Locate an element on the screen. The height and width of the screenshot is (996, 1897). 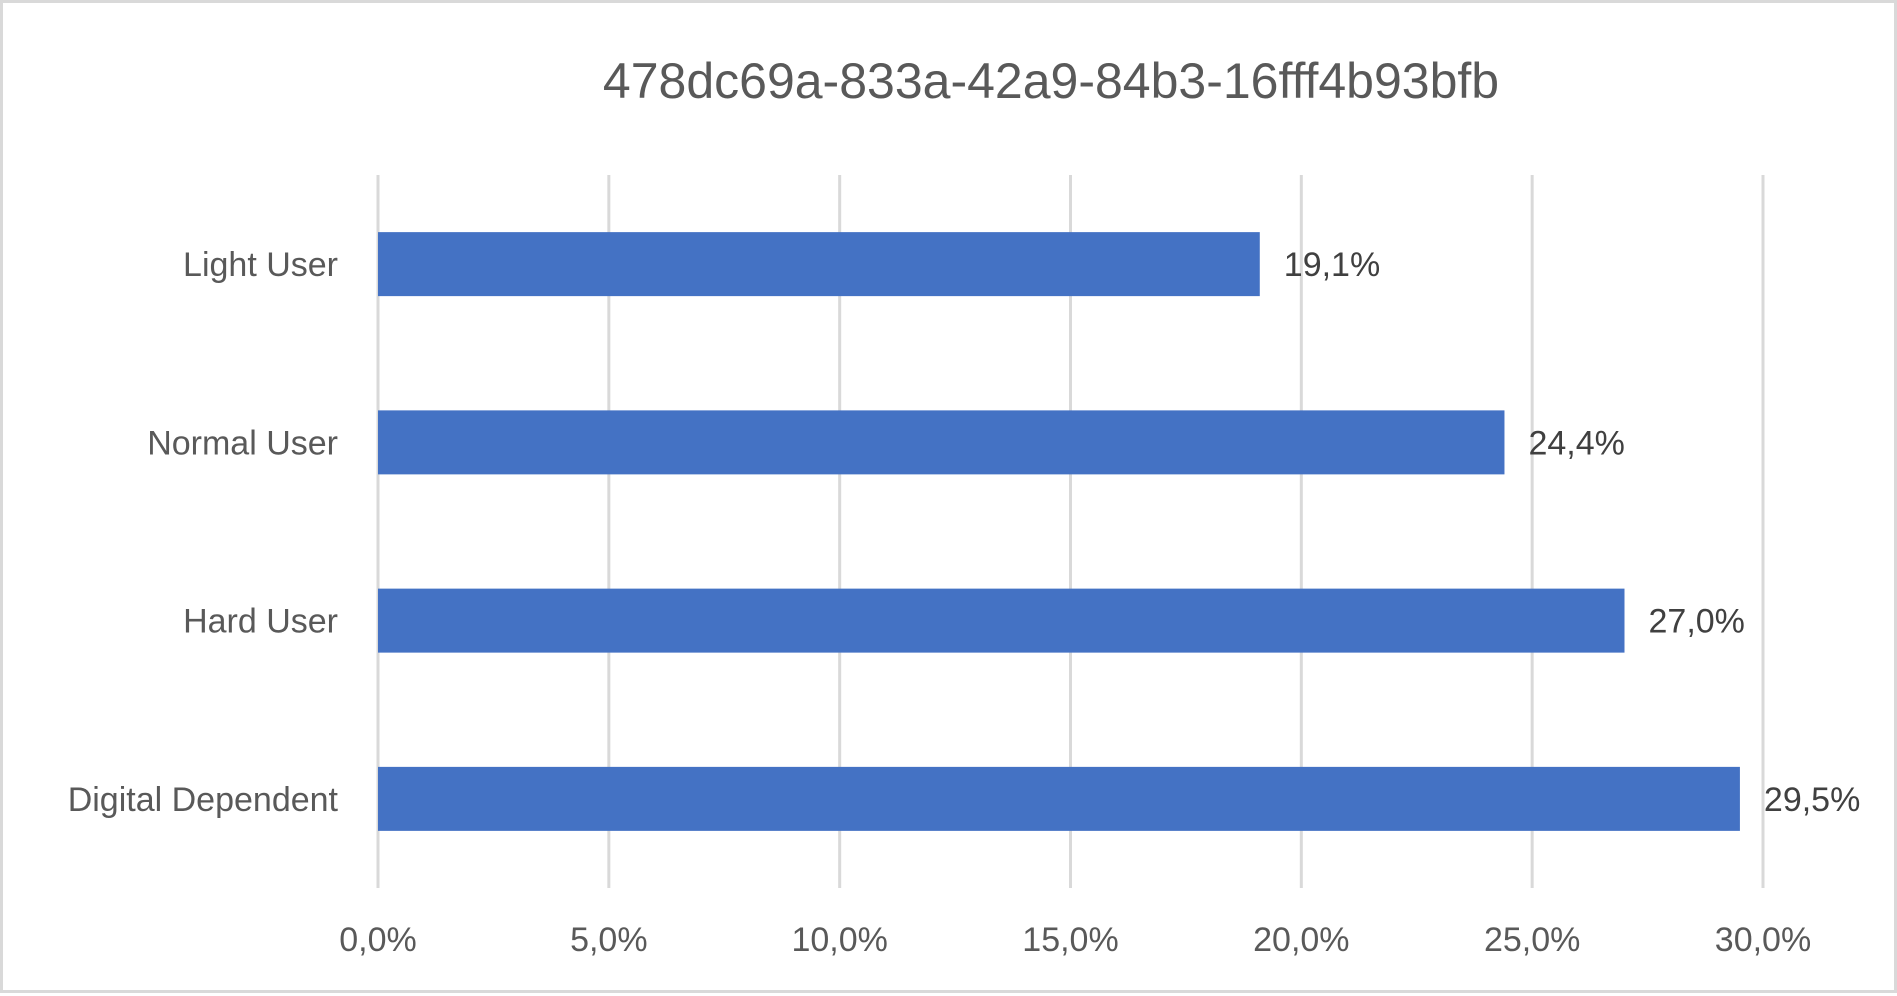
data-label: 24,4% is located at coordinates (1576, 443).